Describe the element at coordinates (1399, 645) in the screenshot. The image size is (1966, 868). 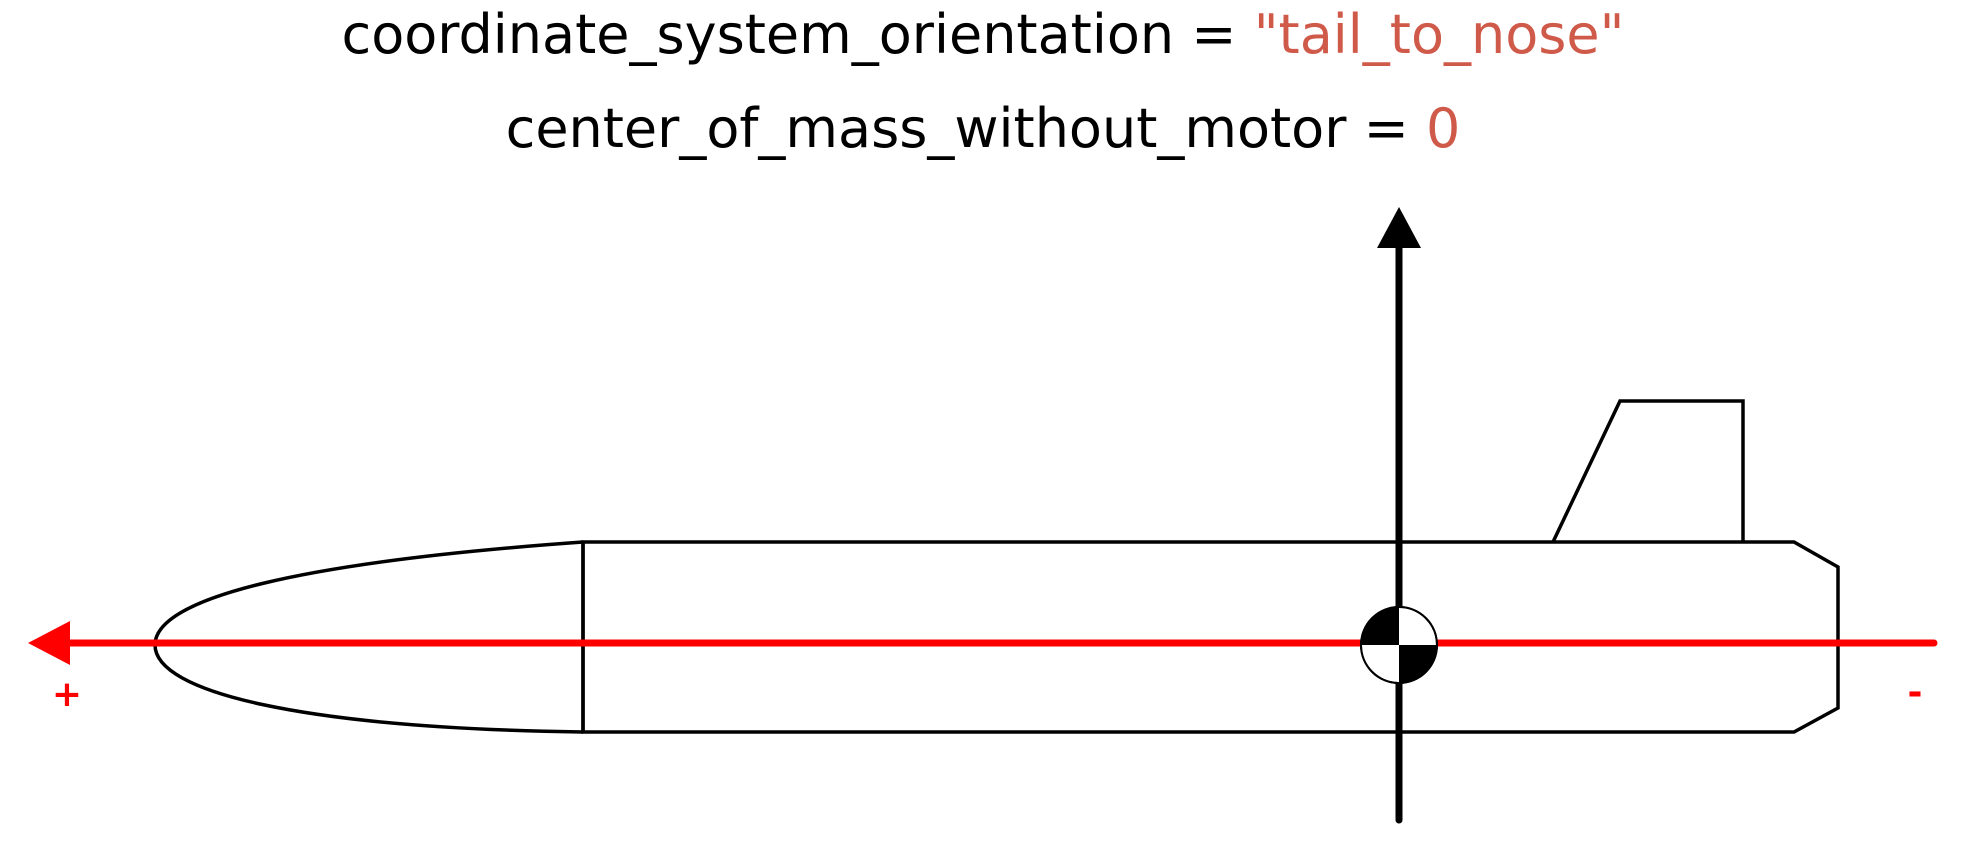
I see `center-of-mass-symbol` at that location.